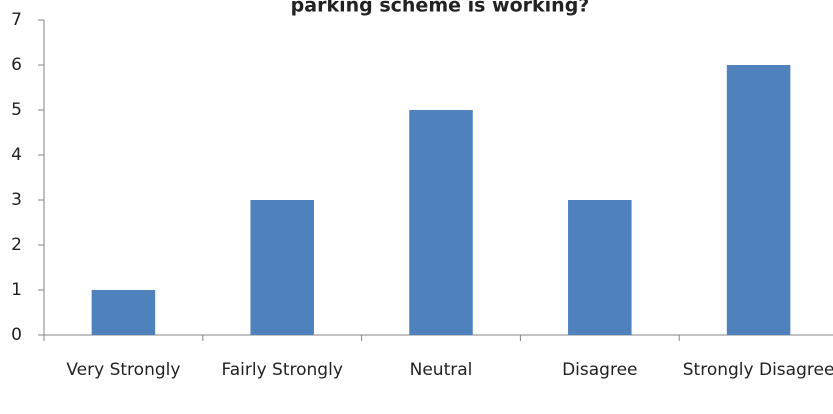  I want to click on y-tick-label: 1, so click(16, 290).